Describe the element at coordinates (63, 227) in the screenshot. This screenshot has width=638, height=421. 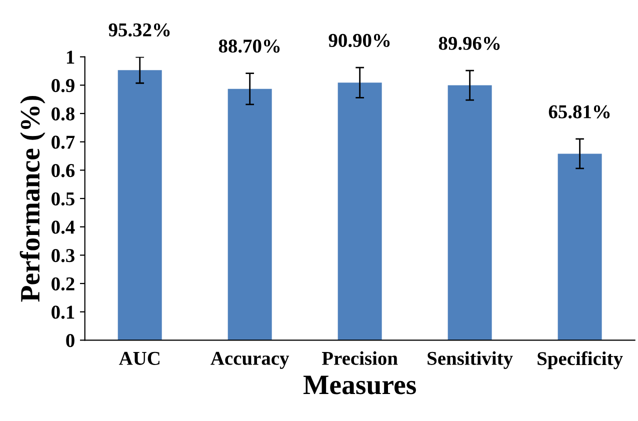
I see `y-tick-label: 0.4` at that location.